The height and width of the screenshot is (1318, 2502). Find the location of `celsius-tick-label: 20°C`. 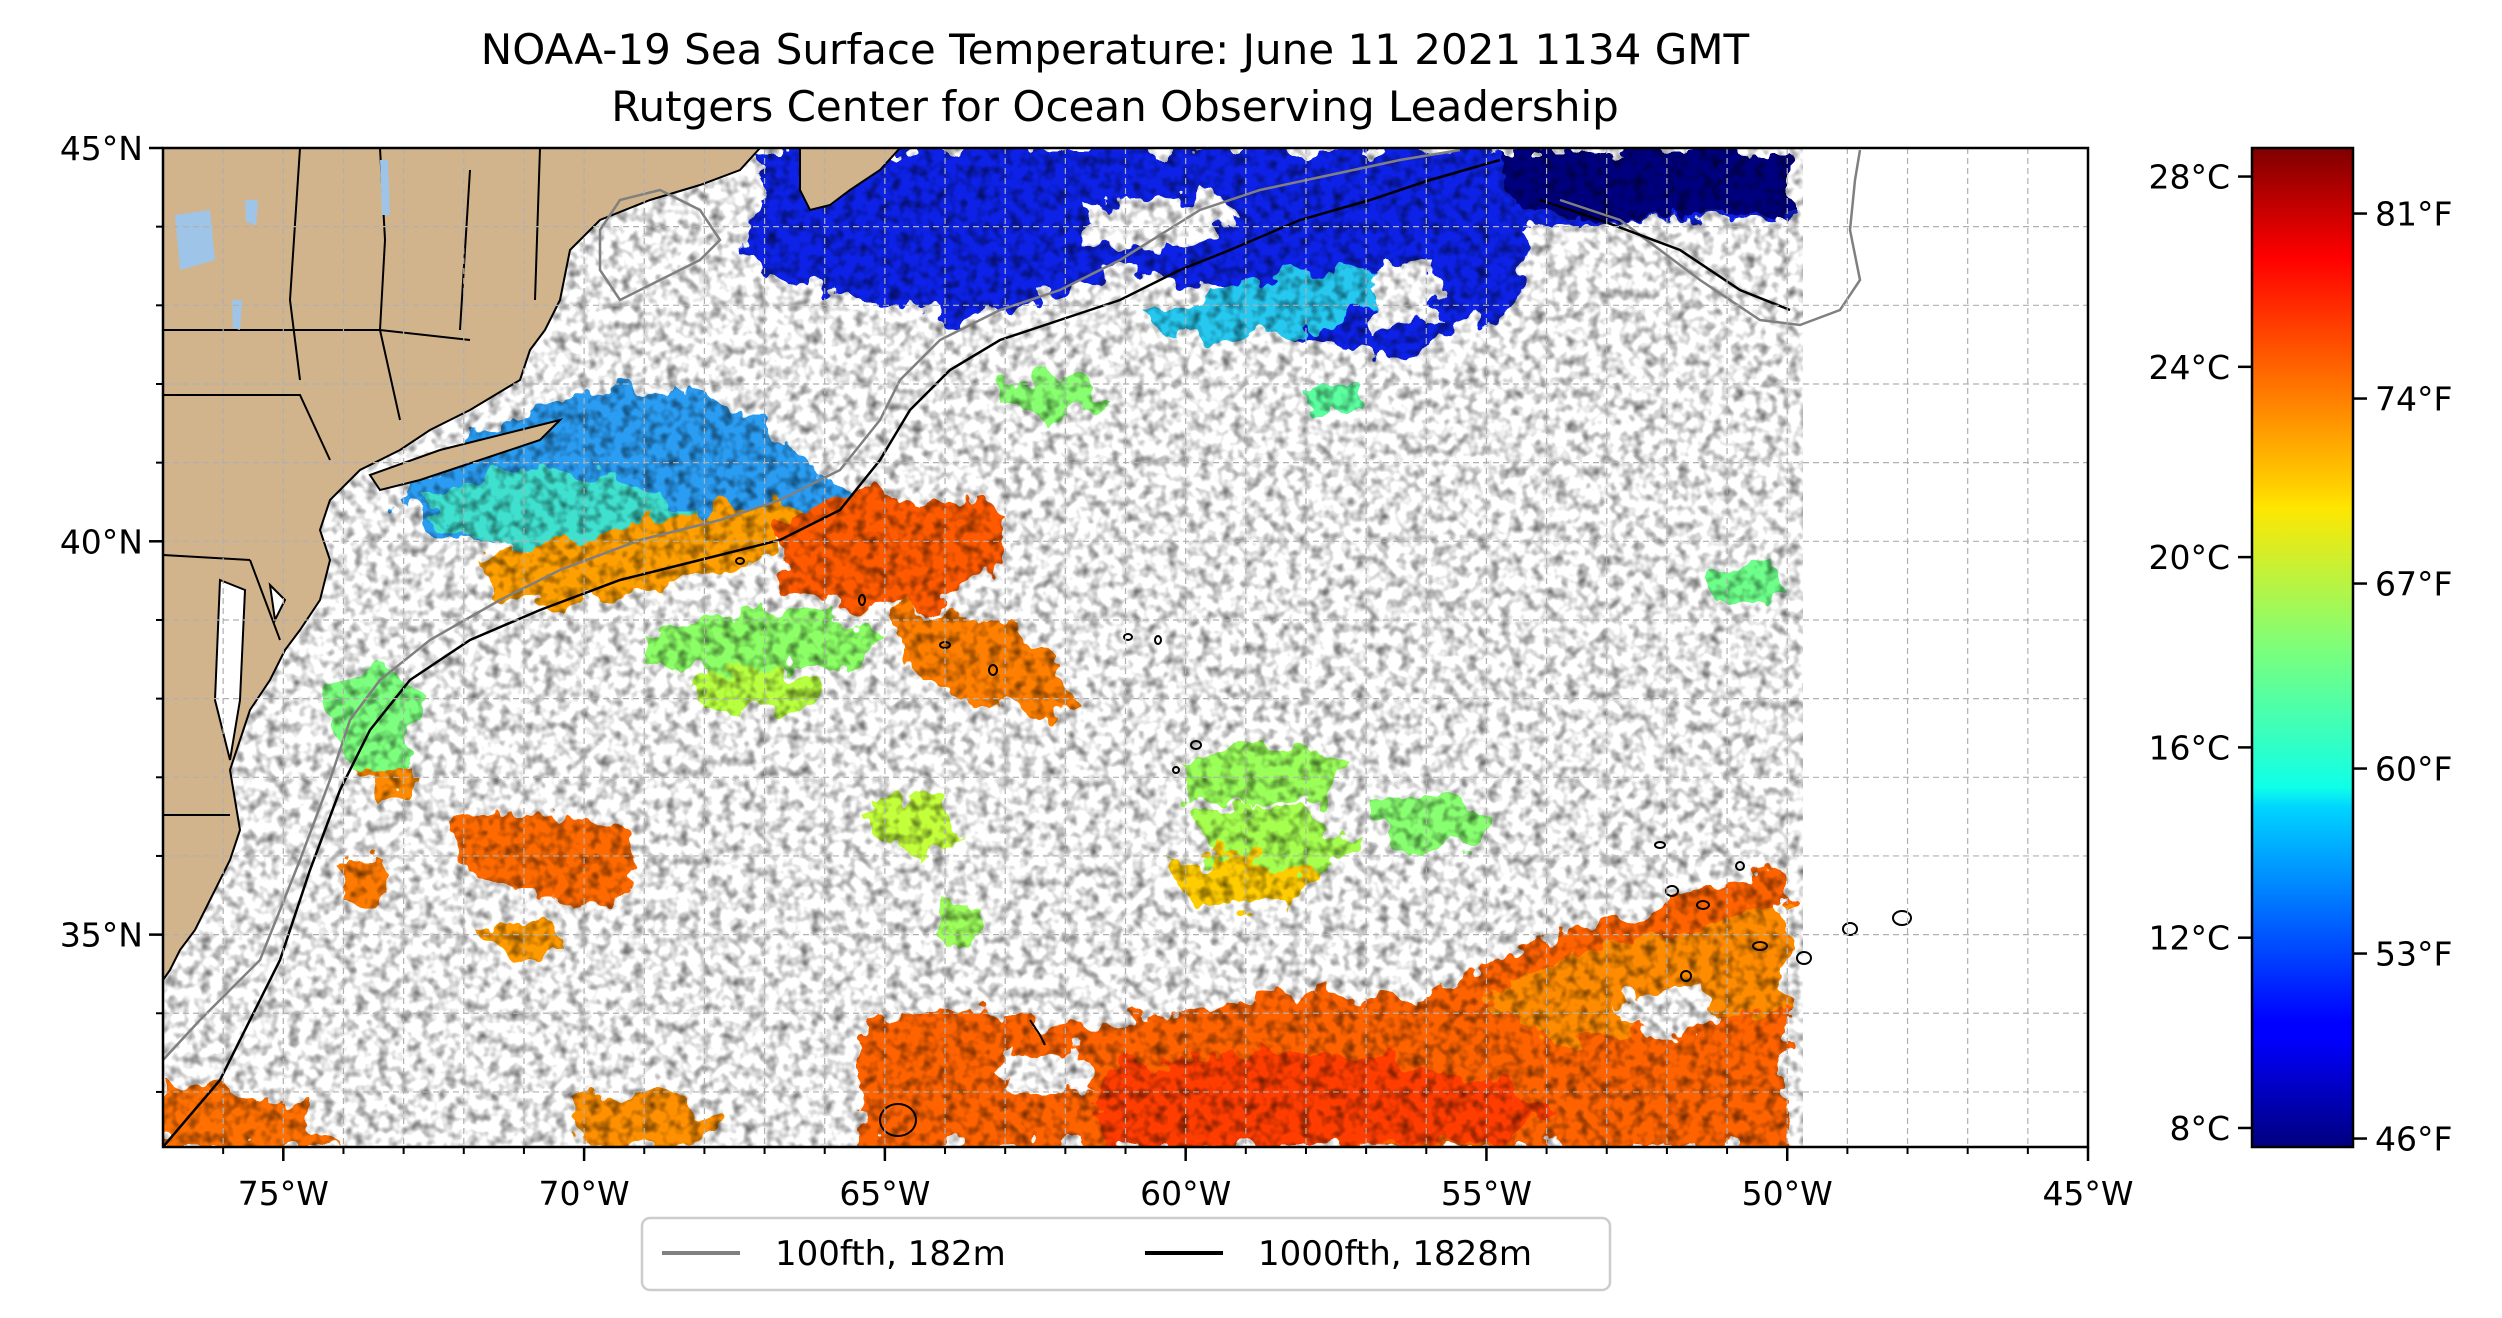

celsius-tick-label: 20°C is located at coordinates (2189, 557).